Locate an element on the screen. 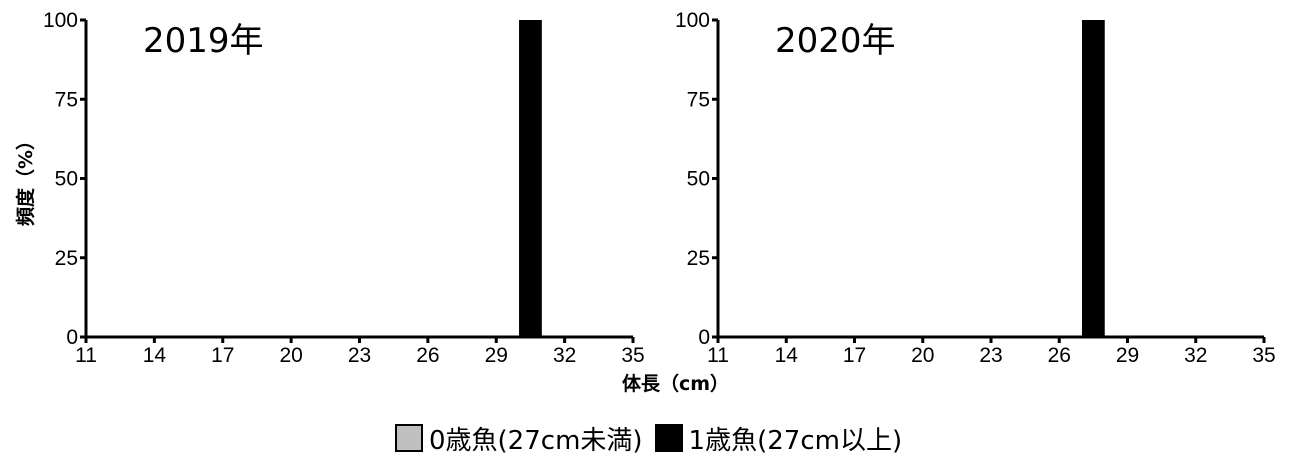 The image size is (1294, 459). panel-1-x-tick-label-29: 29 is located at coordinates (496, 355).